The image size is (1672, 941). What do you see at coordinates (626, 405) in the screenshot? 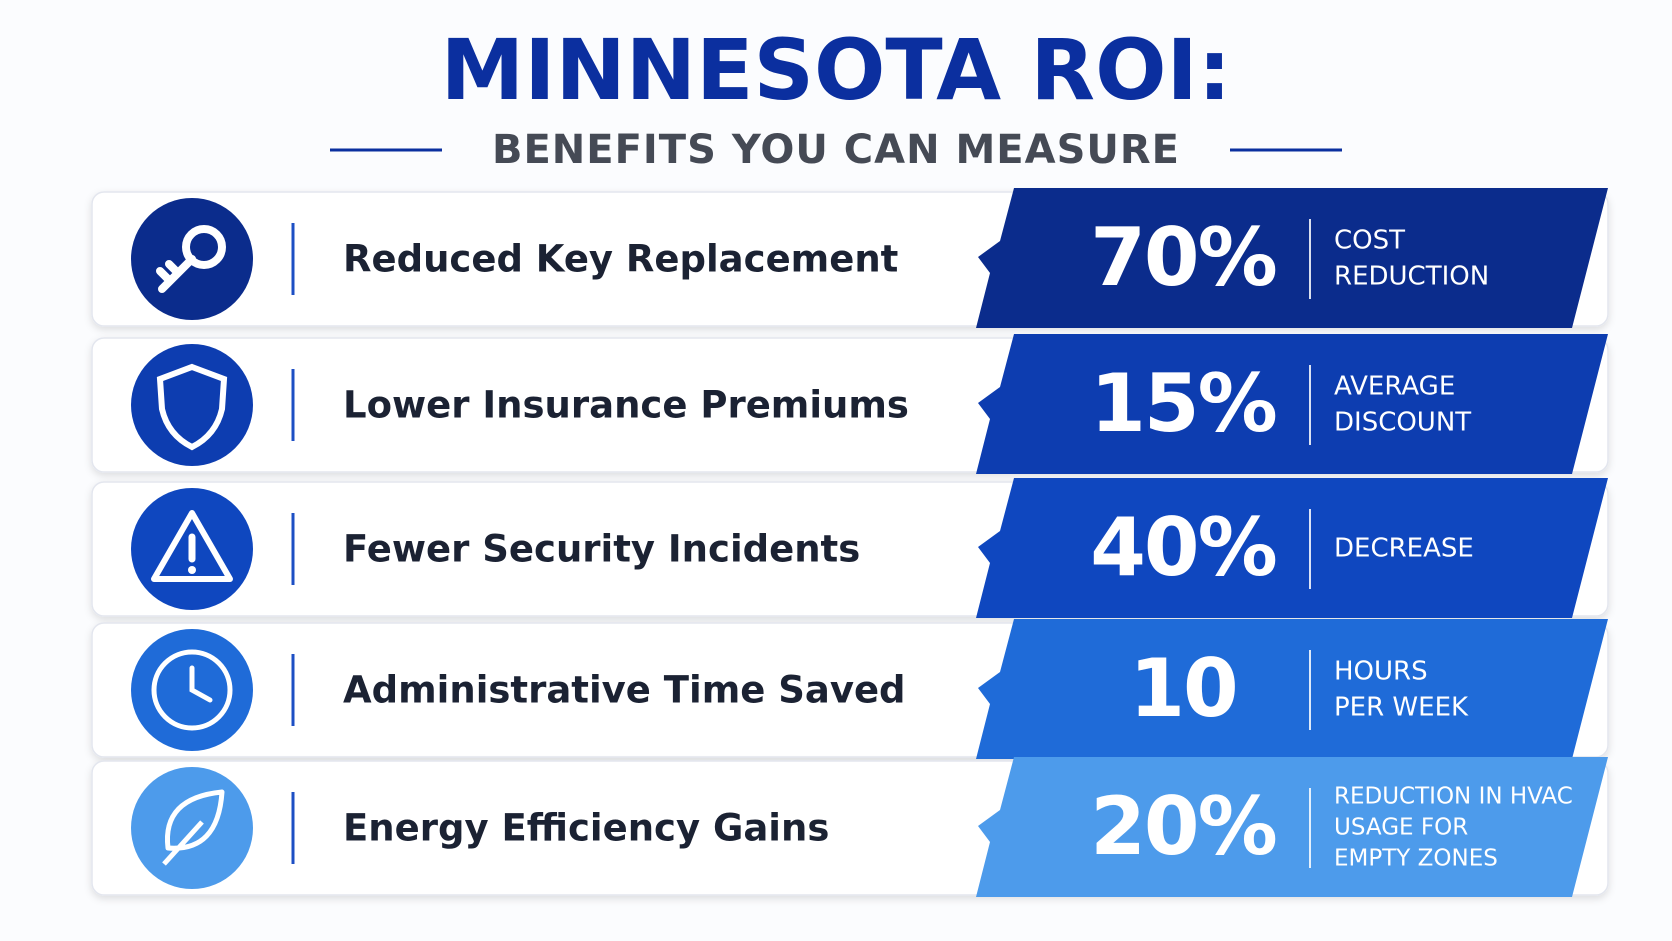
I see `benefit-label: Lower Insurance Premiums` at bounding box center [626, 405].